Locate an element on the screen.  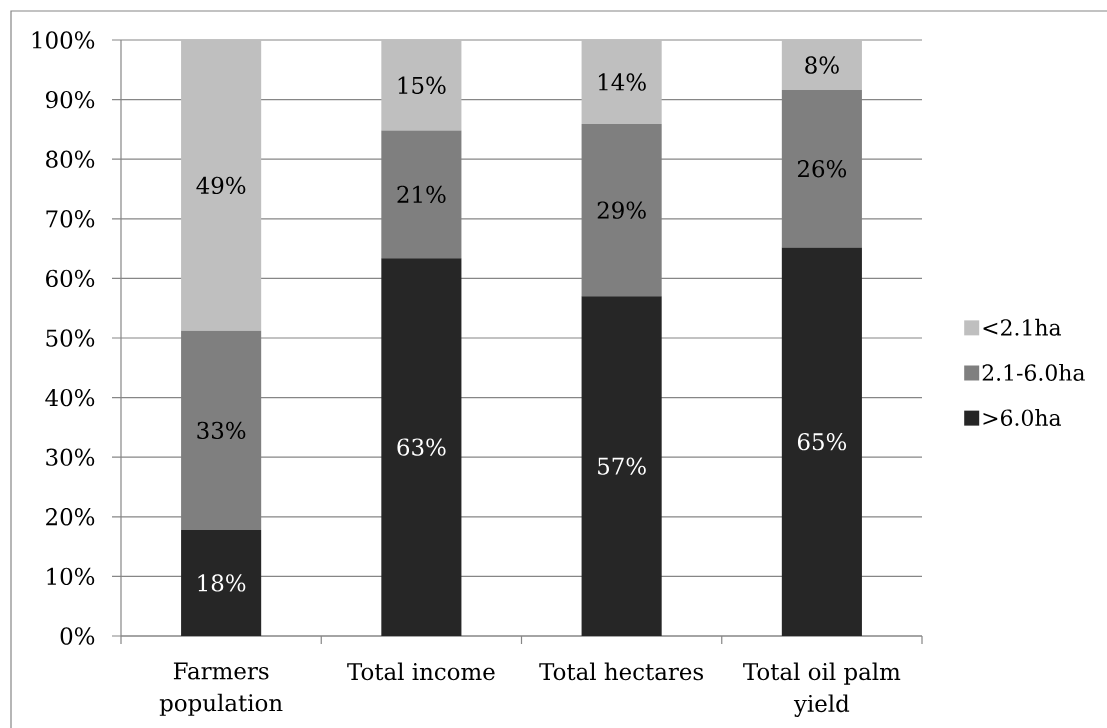
y-tick-label: 20% is located at coordinates (70, 517).